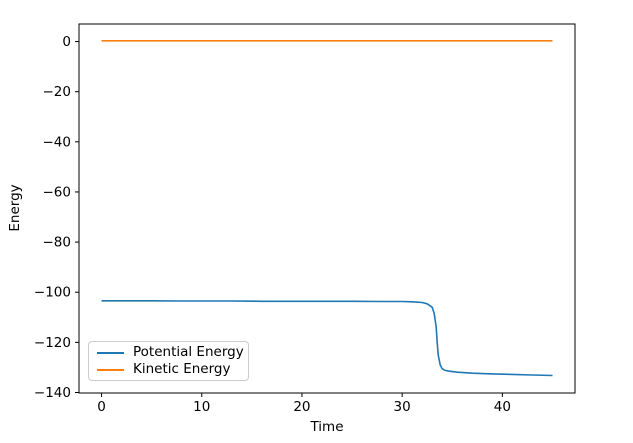 Image resolution: width=633 pixels, height=443 pixels. I want to click on legend-label-kinetic-energy: Kinetic Energy, so click(182, 368).